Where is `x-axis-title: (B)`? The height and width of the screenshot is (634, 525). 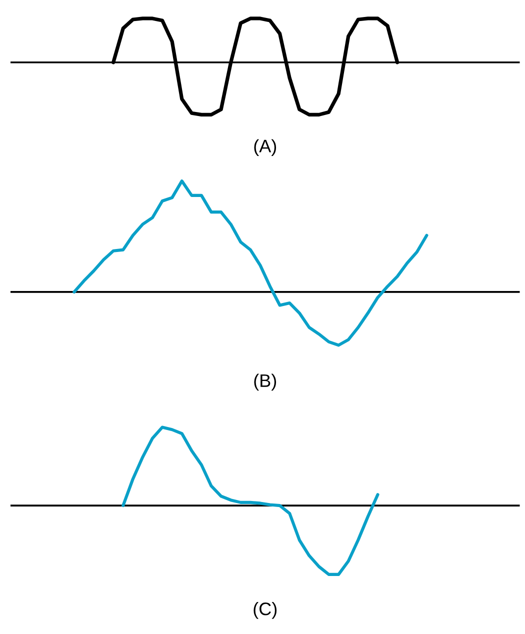
x-axis-title: (B) is located at coordinates (265, 382).